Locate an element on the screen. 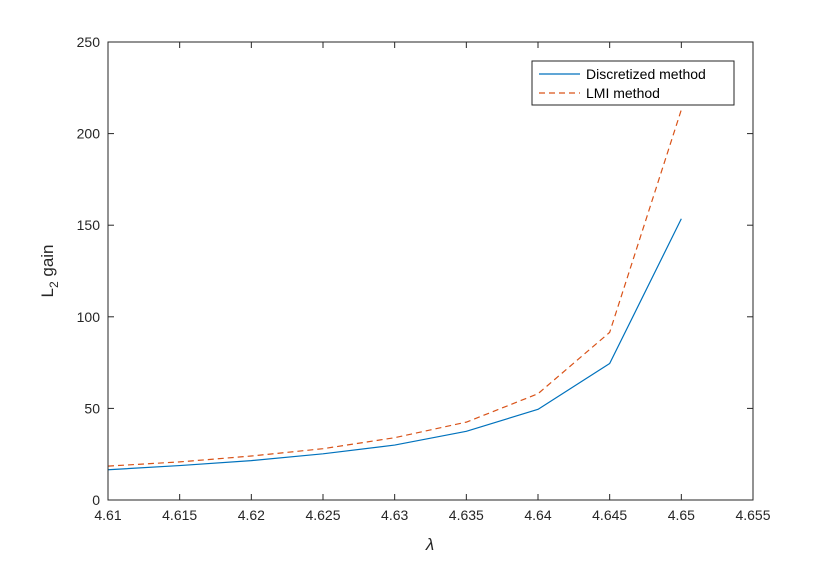 The width and height of the screenshot is (830, 563). x-tick-label: 4.615 is located at coordinates (179, 515).